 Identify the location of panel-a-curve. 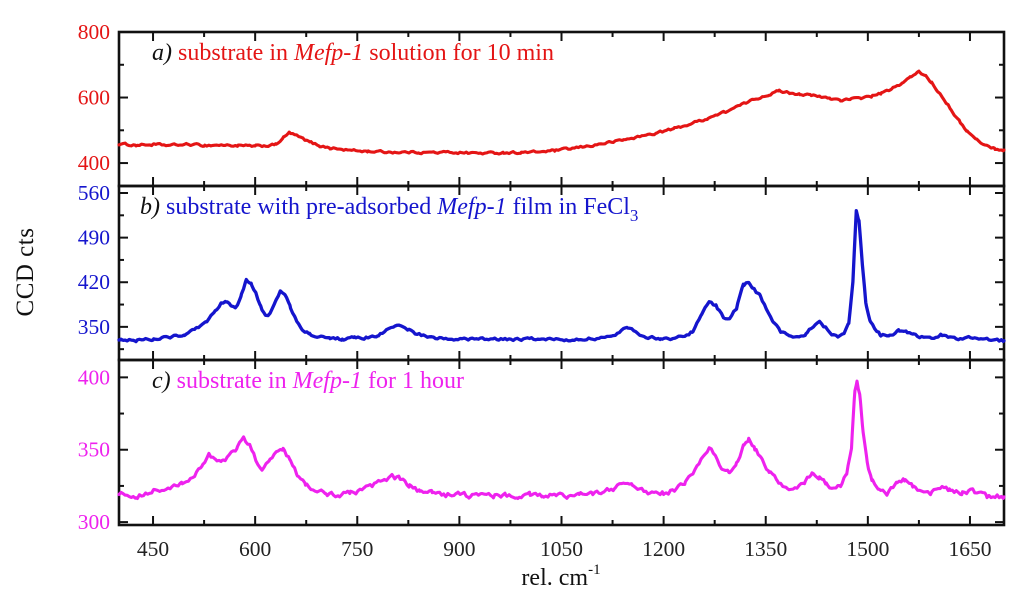
(561, 112).